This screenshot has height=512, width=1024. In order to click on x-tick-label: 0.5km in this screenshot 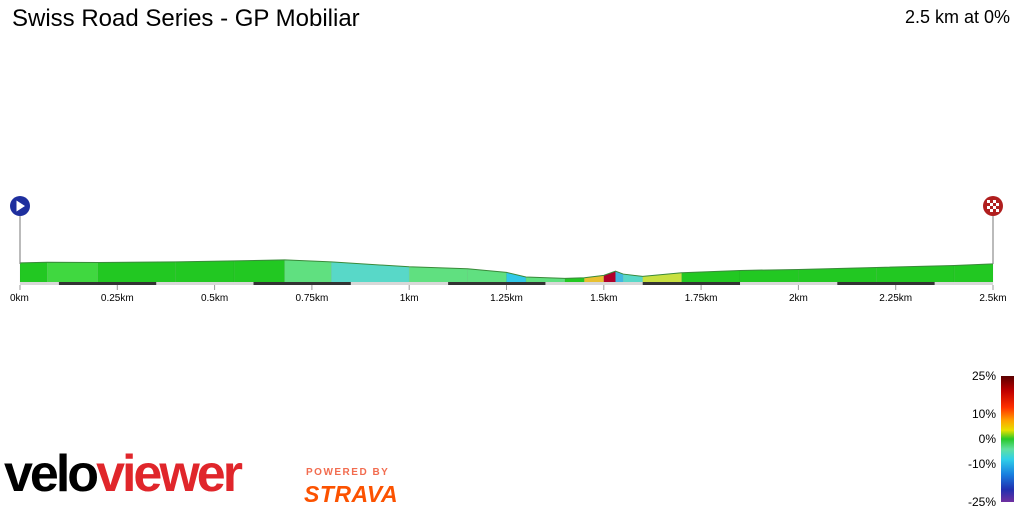, I will do `click(214, 298)`.